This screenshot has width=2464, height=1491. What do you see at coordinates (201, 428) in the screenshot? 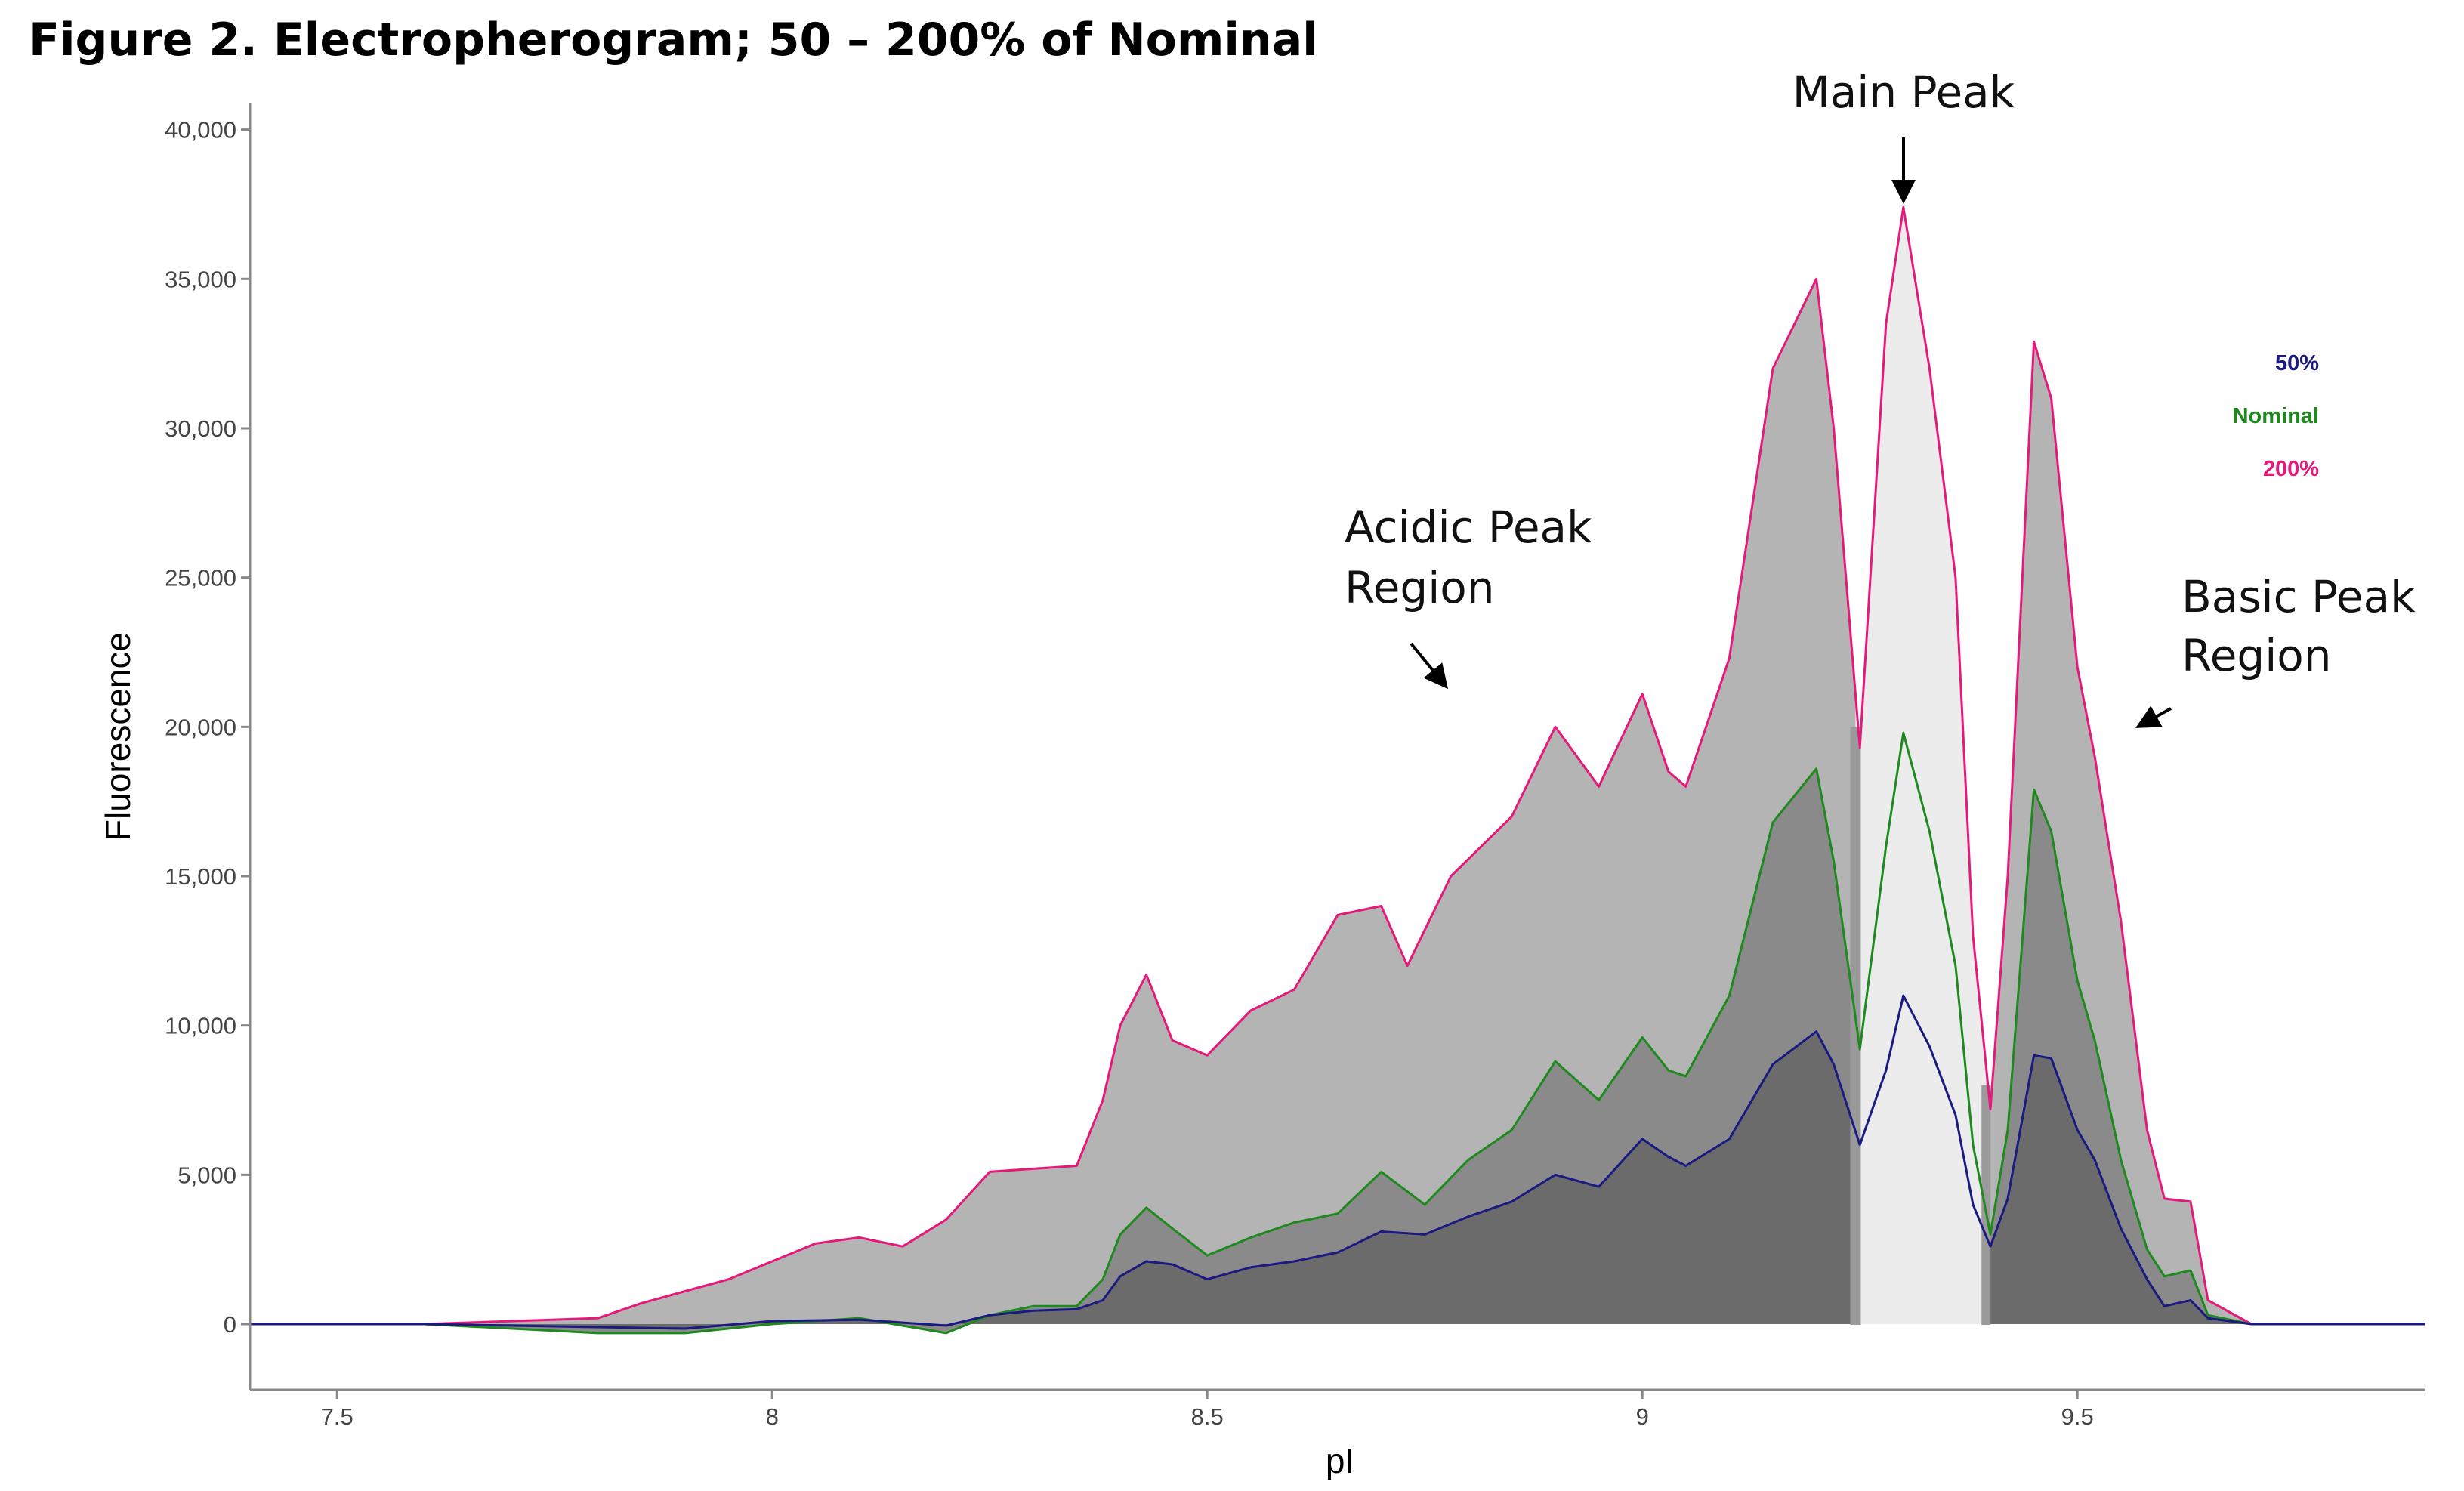
I see `y-tick-label: 30,000` at bounding box center [201, 428].